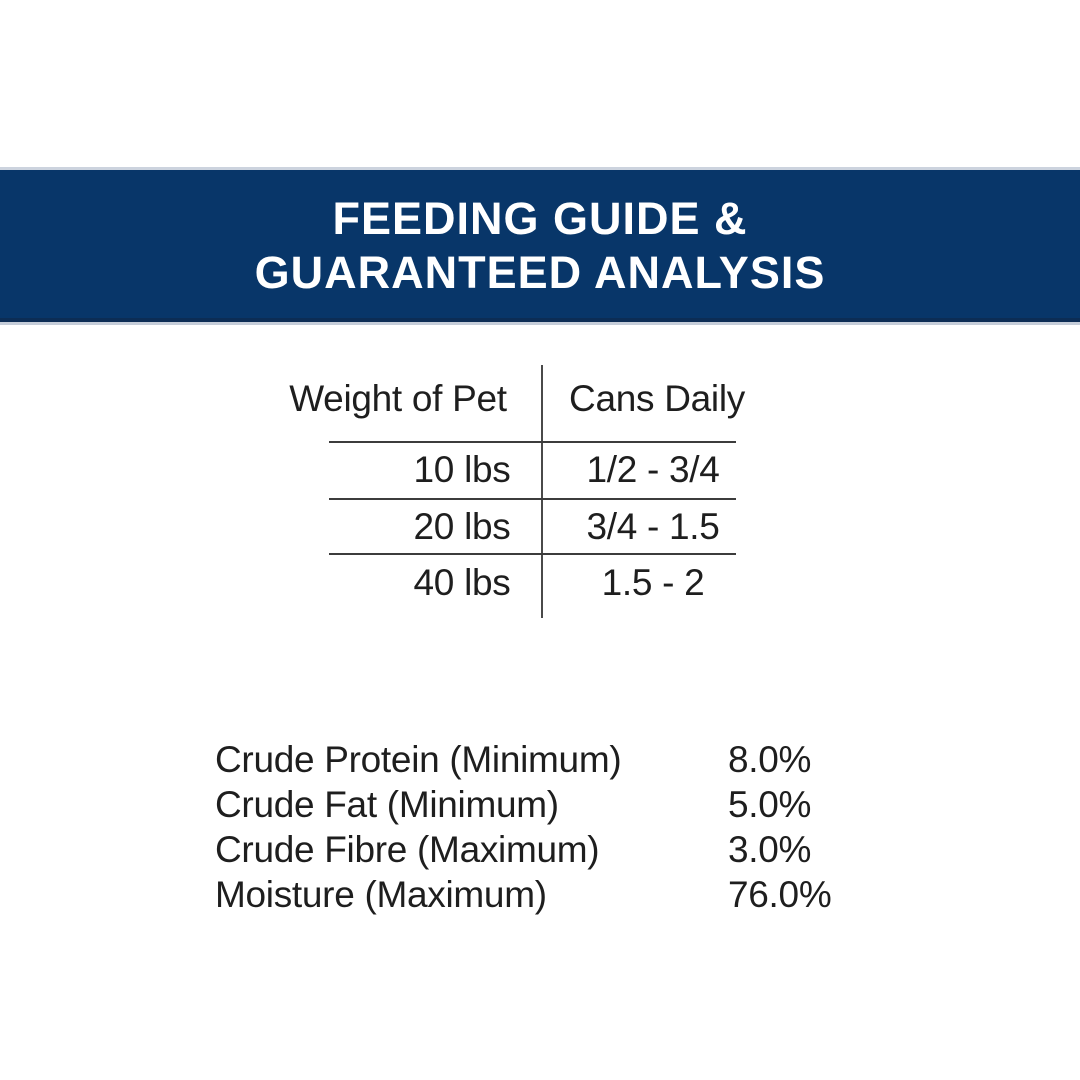  Describe the element at coordinates (770, 759) in the screenshot. I see `analysis-value: 8.0%` at that location.